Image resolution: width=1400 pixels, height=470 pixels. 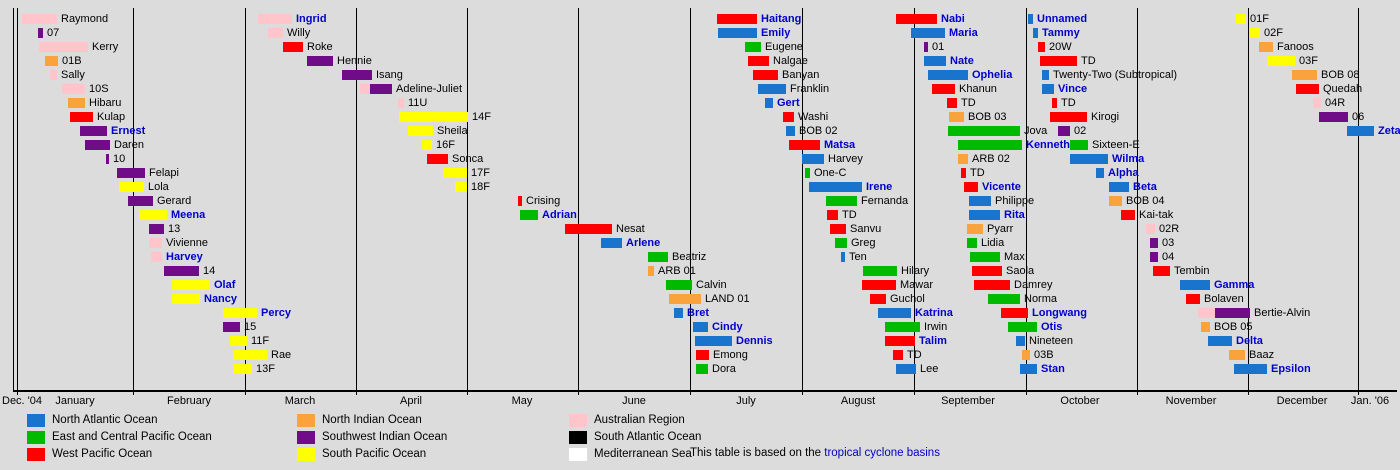 What do you see at coordinates (1358, 117) in the screenshot?
I see `storm-label: 06` at bounding box center [1358, 117].